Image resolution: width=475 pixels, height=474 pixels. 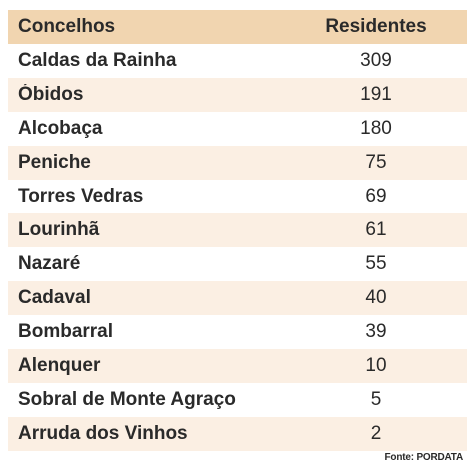 What do you see at coordinates (103, 433) in the screenshot?
I see `municipality-cell: Arruda dos Vinhos` at bounding box center [103, 433].